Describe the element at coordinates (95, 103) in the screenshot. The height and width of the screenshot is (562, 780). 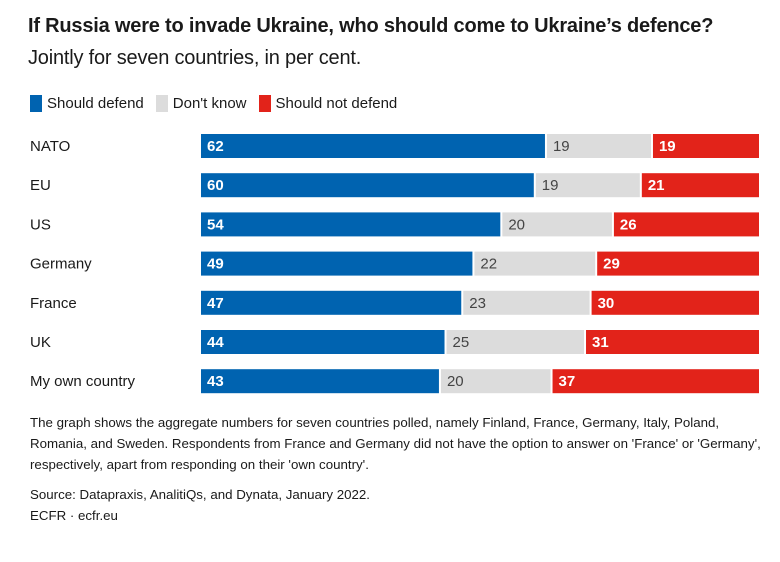
I see `legend-label-should-defend: Should defend` at that location.